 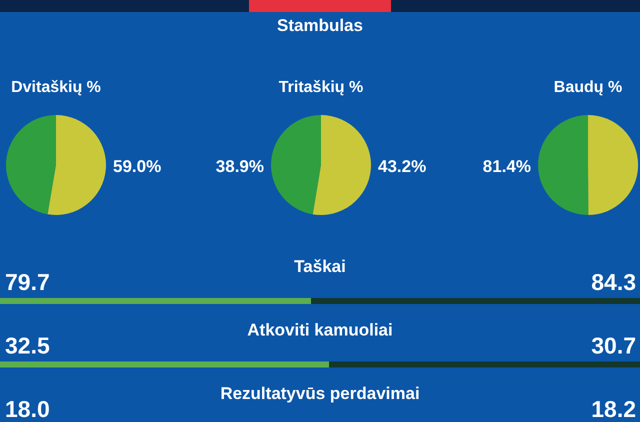 I want to click on data-label: 32.5, so click(x=27, y=345).